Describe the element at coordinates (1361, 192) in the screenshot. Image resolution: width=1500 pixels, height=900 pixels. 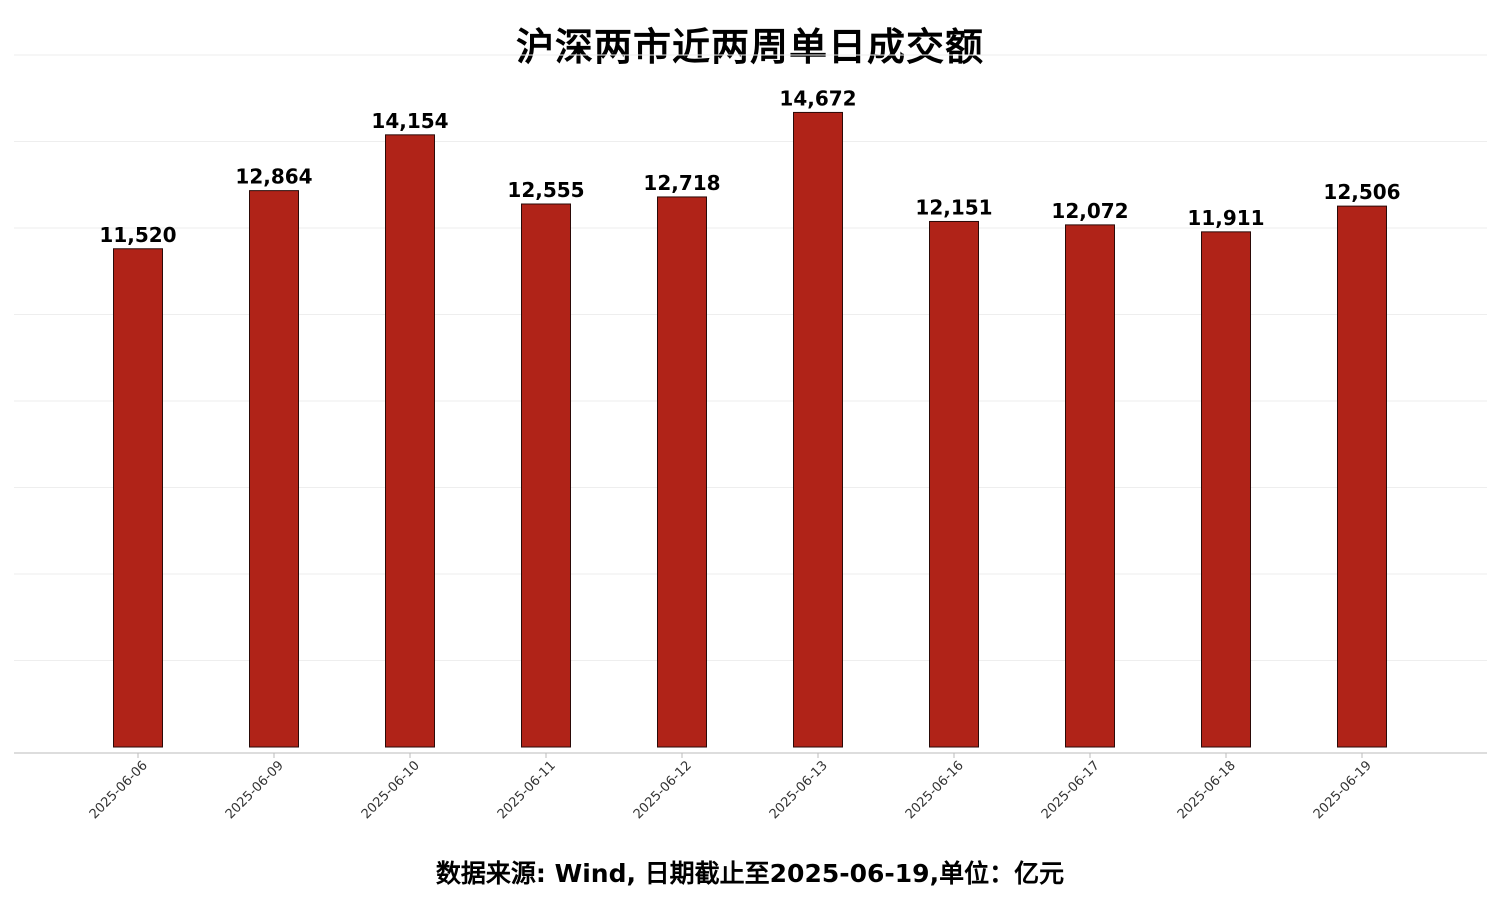
I see `data-label-2025-06-19: 12,506` at that location.